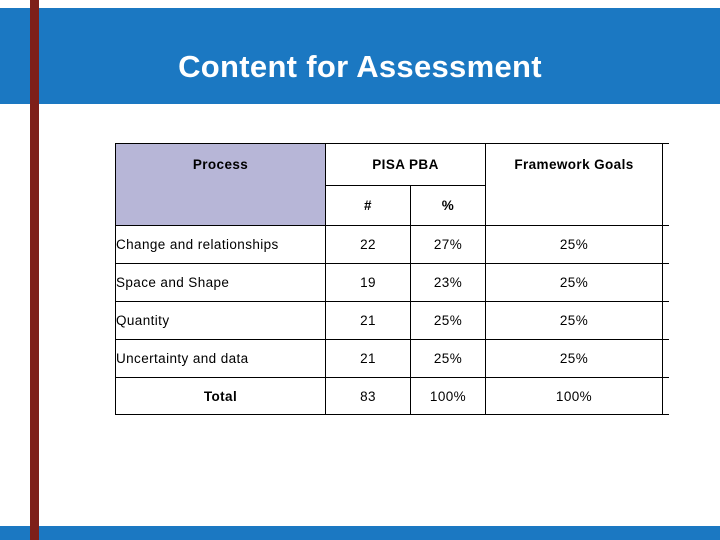 The height and width of the screenshot is (540, 720). What do you see at coordinates (574, 396) in the screenshot?
I see `total-framework-goals-cell: 100%` at bounding box center [574, 396].